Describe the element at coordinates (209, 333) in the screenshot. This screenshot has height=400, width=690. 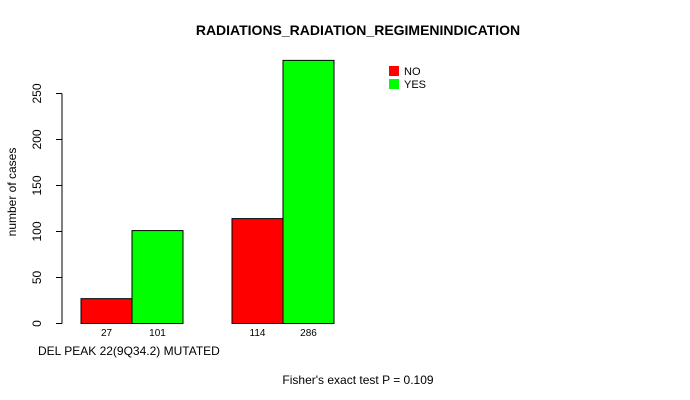
I see `bar-value-labels: 27 101 114 286` at that location.